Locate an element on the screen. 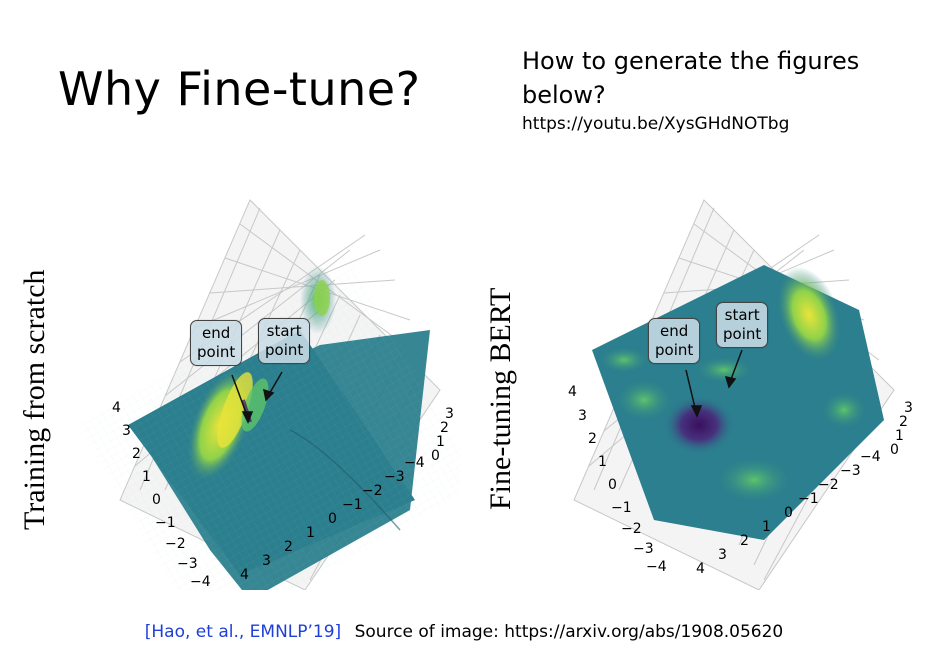  note-question: How to generate the figures below? is located at coordinates (691, 78).